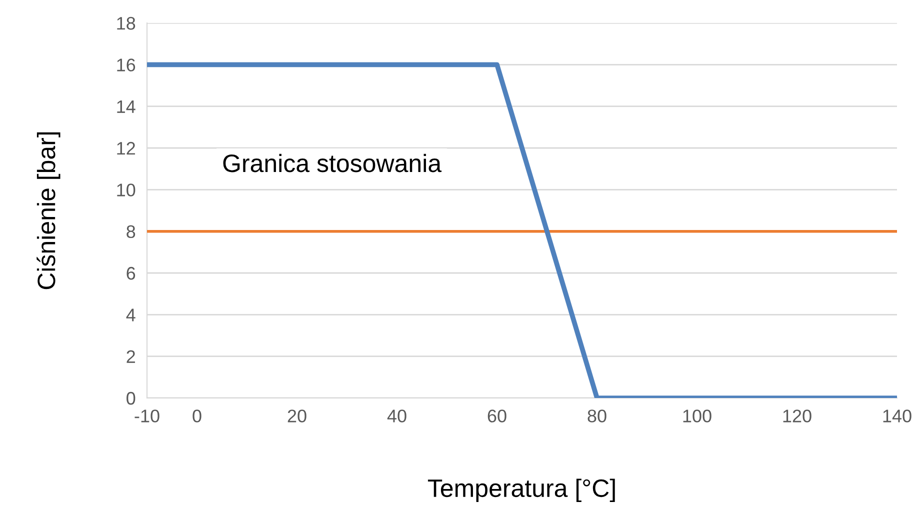 The height and width of the screenshot is (527, 916). I want to click on y-tick-label: 12, so click(126, 148).